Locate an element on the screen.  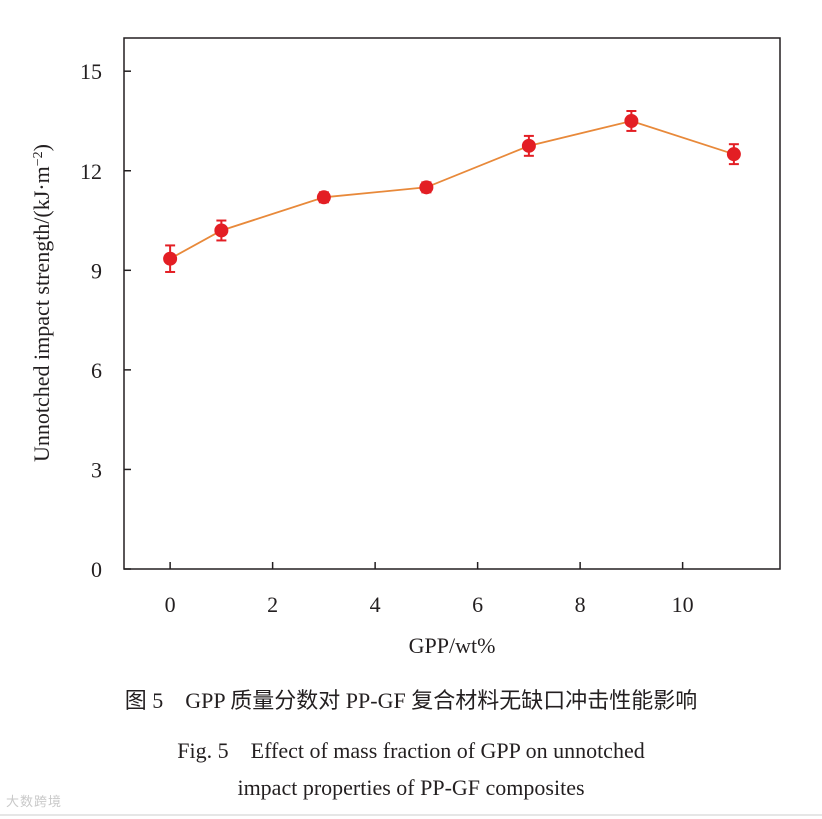
x-tick-label: 8 is located at coordinates (580, 604).